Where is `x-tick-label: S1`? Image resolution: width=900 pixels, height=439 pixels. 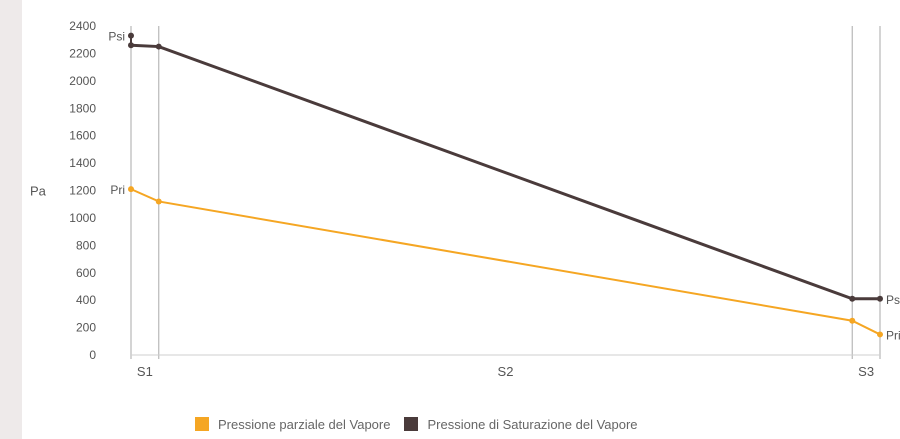
x-tick-label: S1 is located at coordinates (145, 371).